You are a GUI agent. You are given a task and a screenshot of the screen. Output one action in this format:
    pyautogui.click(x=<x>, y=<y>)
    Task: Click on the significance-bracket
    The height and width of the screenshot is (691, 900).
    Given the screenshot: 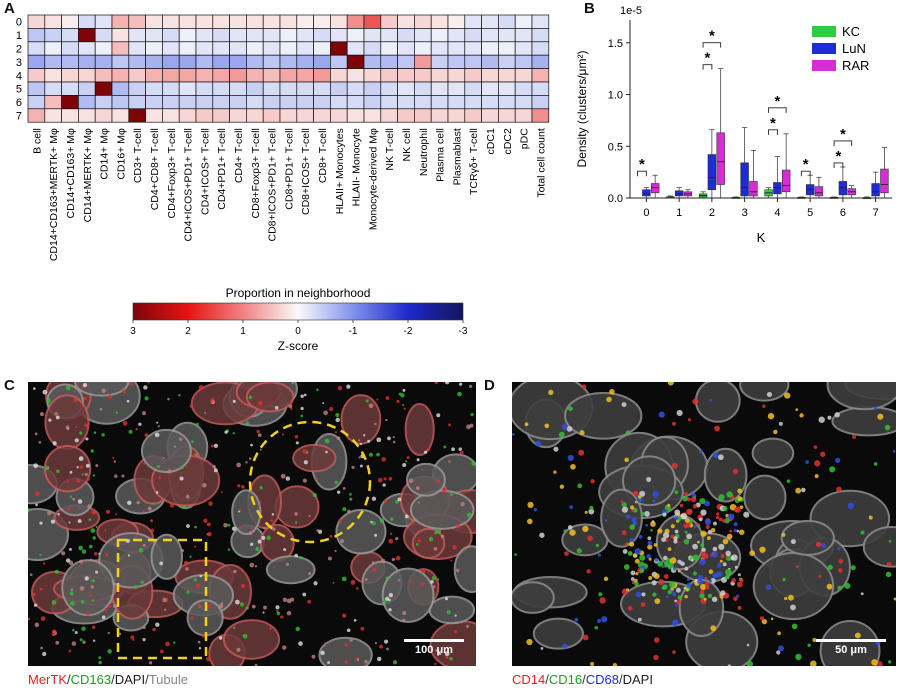 What is the action you would take?
    pyautogui.click(x=707, y=67)
    